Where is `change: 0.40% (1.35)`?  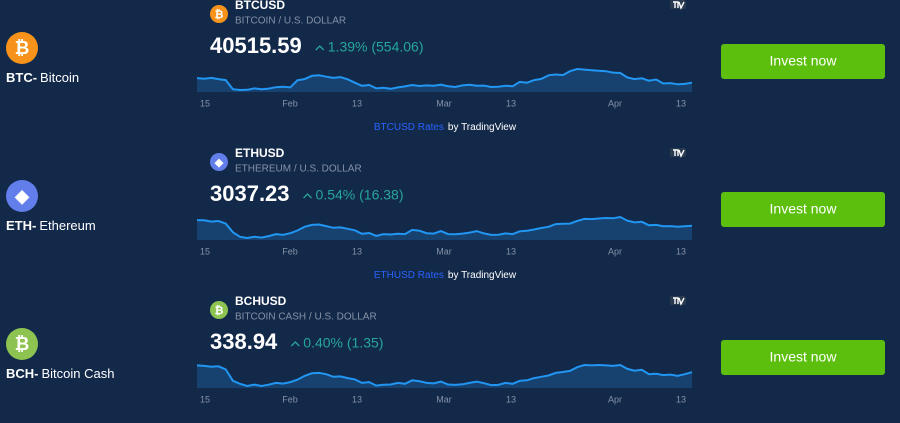
change: 0.40% (1.35) is located at coordinates (343, 343).